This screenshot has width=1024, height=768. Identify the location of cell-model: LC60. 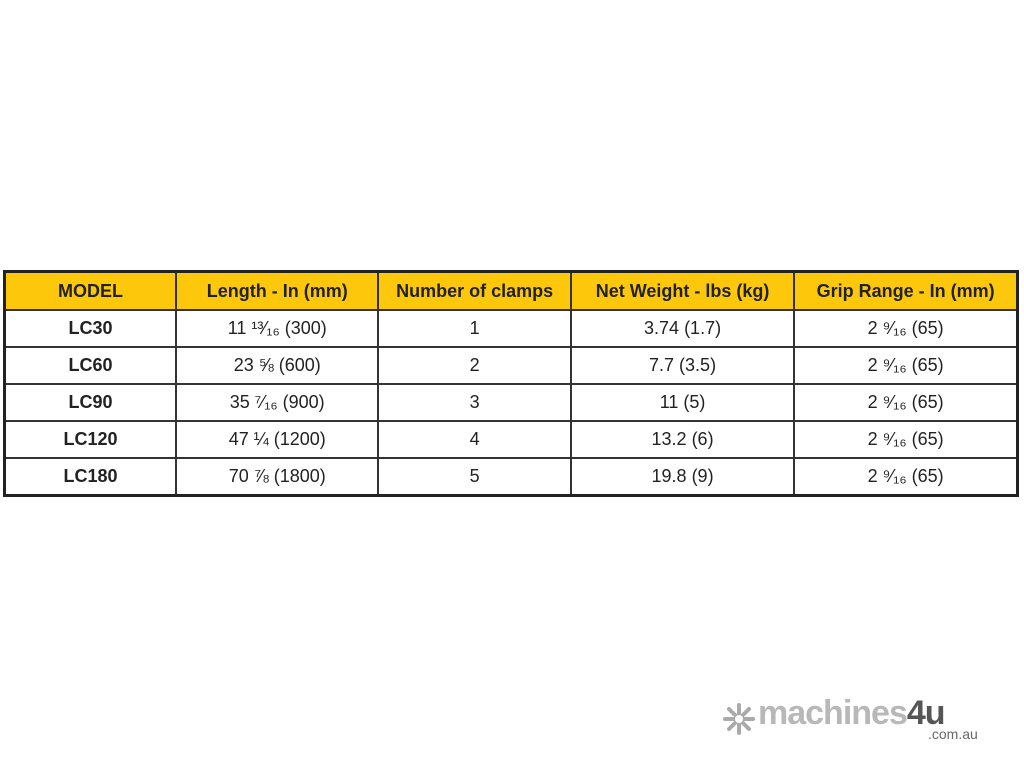
(90, 365).